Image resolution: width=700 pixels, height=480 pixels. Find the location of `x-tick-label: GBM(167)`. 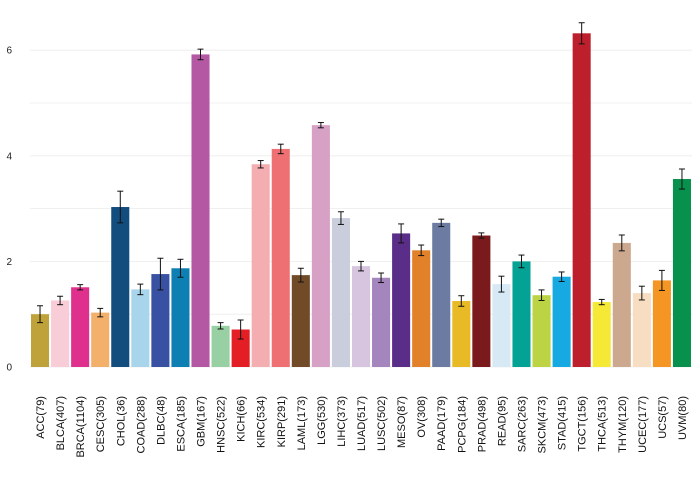

x-tick-label: GBM(167) is located at coordinates (202, 421).